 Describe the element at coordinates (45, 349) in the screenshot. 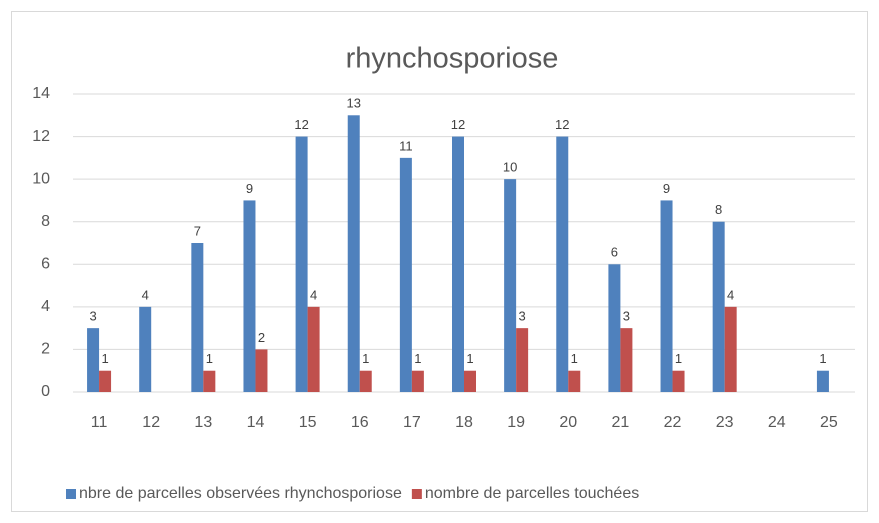

I see `y-tick-label: 2` at that location.